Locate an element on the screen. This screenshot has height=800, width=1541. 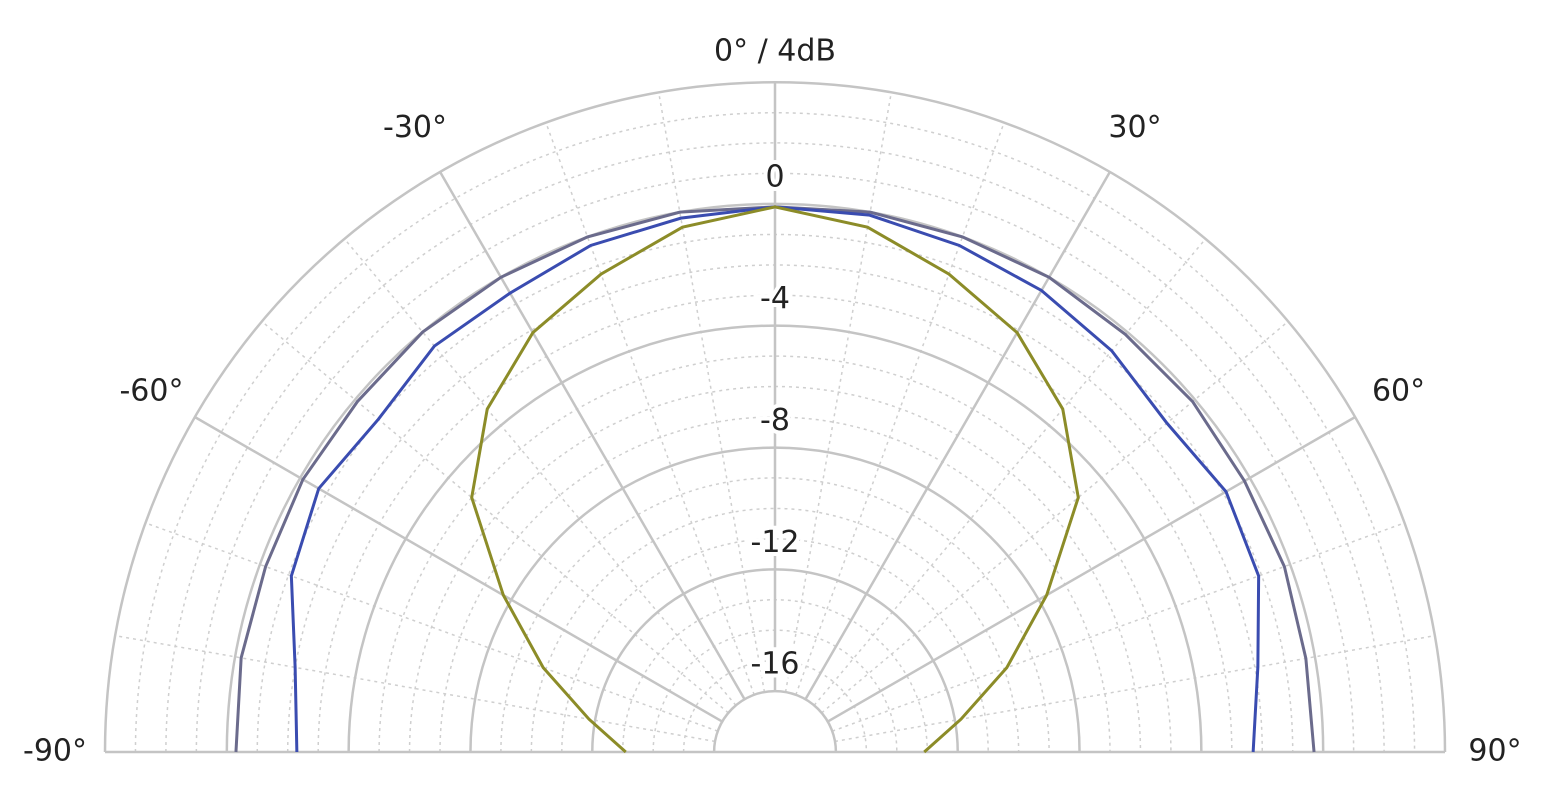
angle-tick-label: -60° is located at coordinates (151, 391).